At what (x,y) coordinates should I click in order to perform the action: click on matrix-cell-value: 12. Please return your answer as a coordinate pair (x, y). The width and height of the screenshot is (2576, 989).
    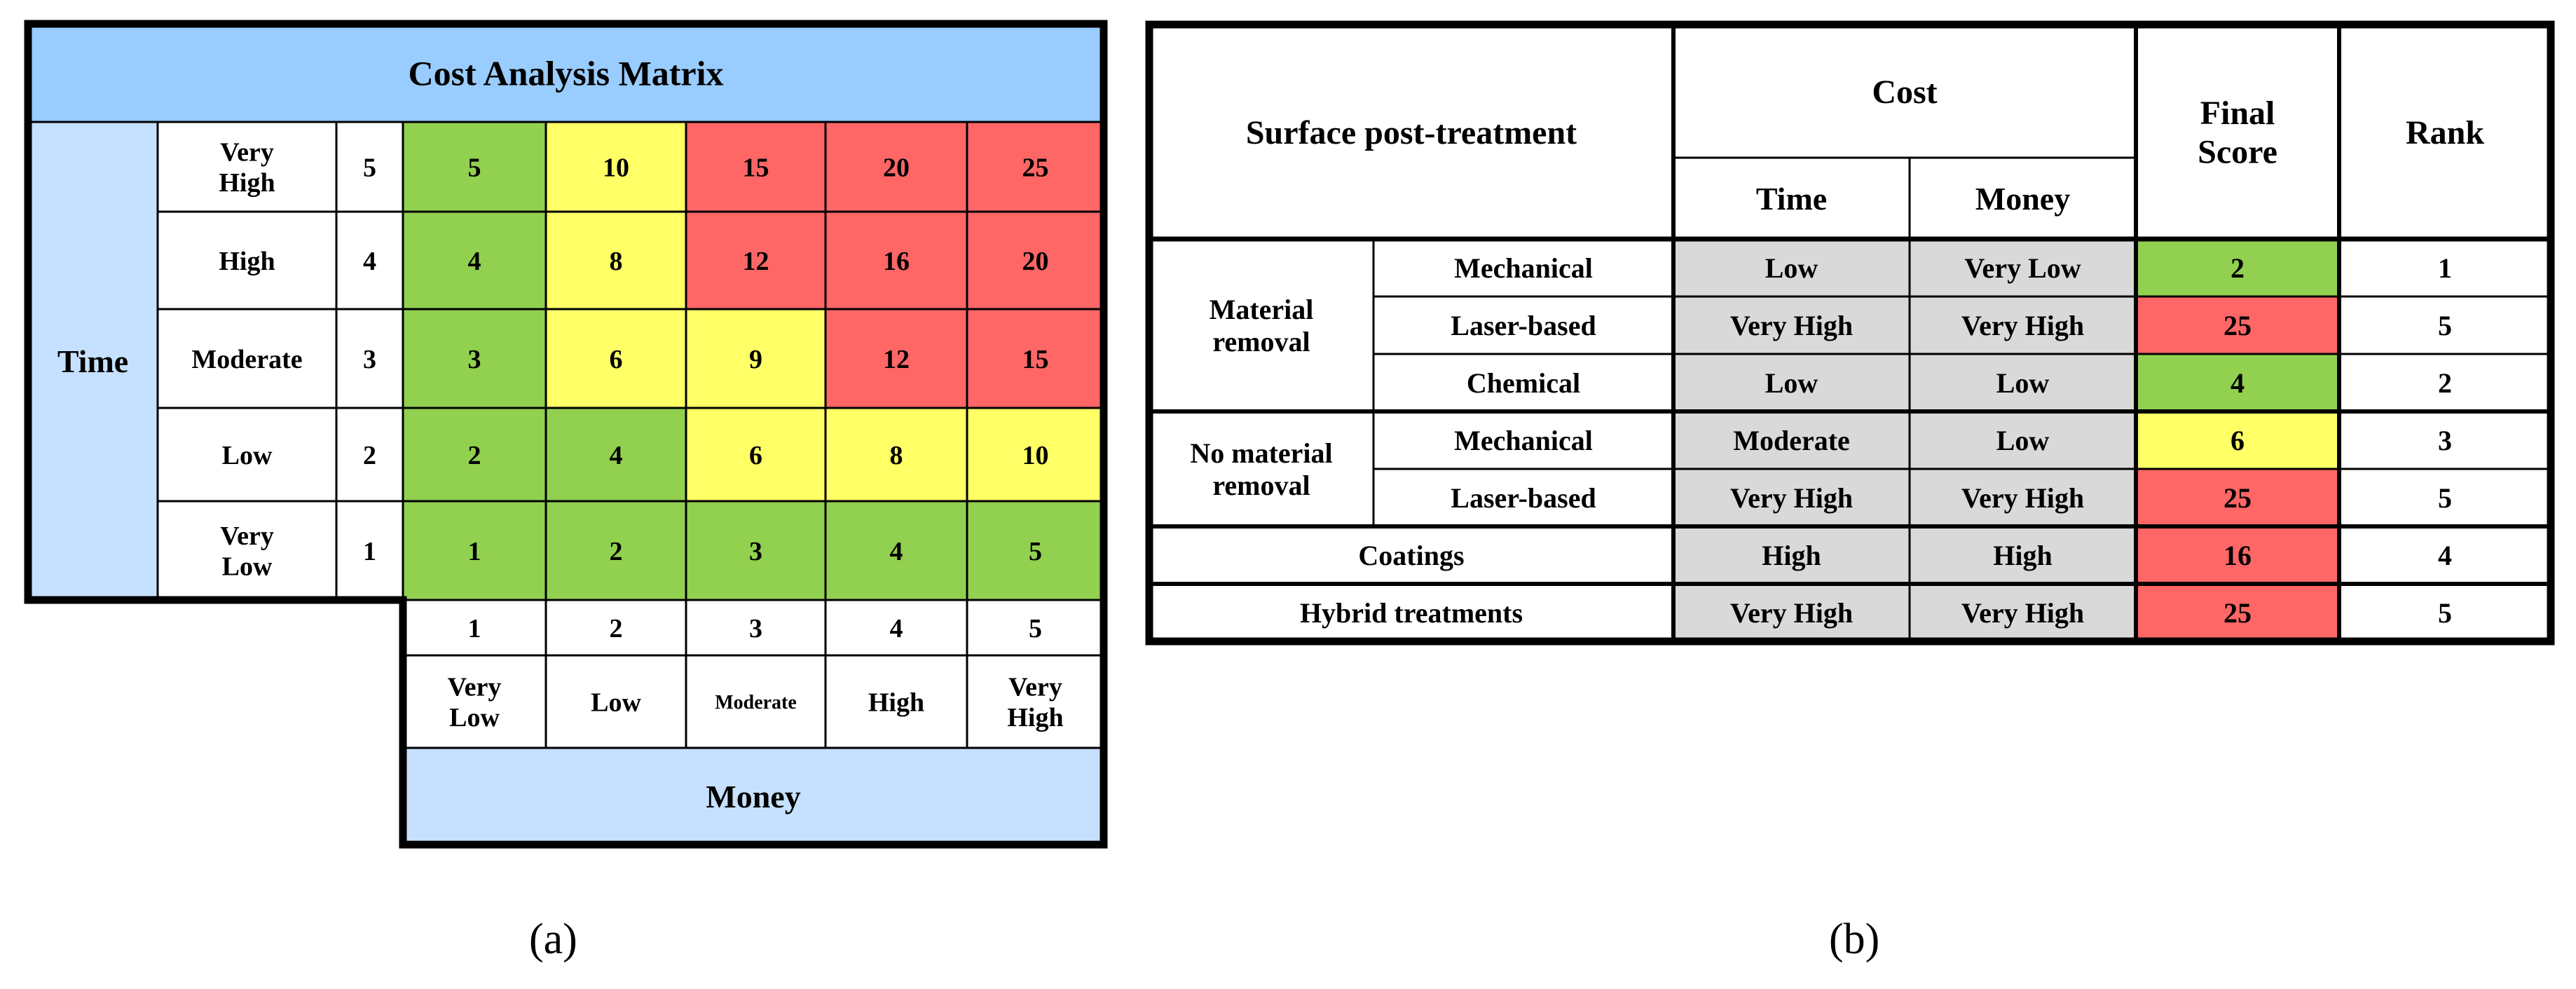
    Looking at the image, I should click on (756, 261).